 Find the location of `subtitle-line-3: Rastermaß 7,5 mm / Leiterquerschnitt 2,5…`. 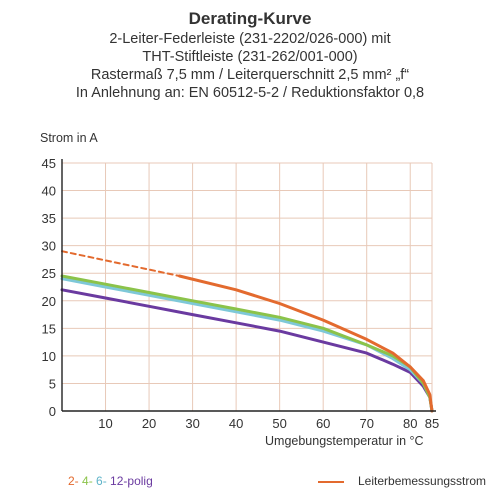

subtitle-line-3: Rastermaß 7,5 mm / Leiterquerschnitt 2,5… is located at coordinates (250, 75).